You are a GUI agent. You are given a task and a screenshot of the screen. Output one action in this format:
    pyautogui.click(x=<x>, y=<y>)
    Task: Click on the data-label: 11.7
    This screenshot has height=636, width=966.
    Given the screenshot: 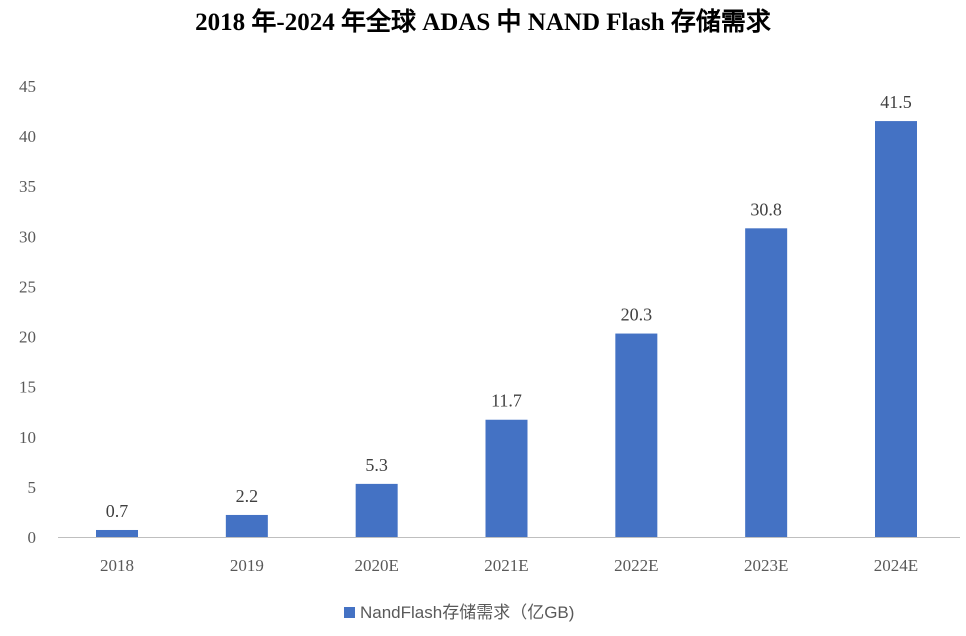 What is the action you would take?
    pyautogui.click(x=506, y=401)
    